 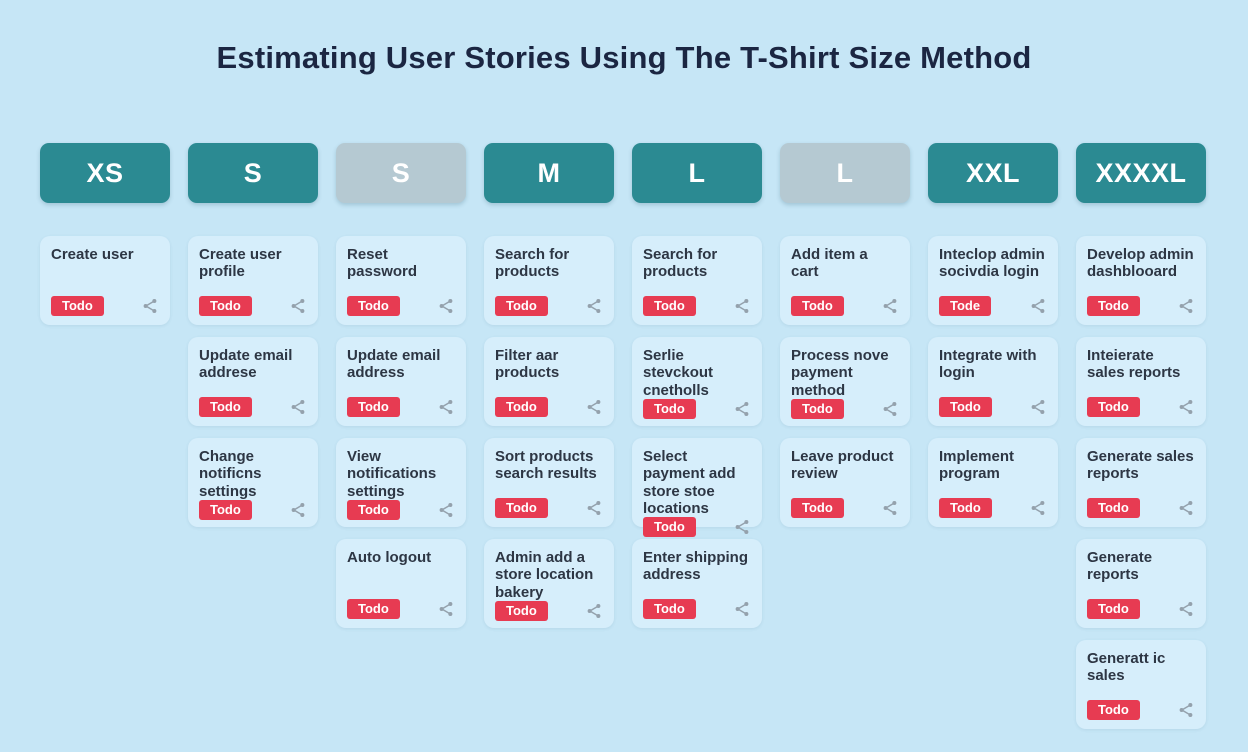 What do you see at coordinates (253, 482) in the screenshot?
I see `story-card: Change notificns settings Todo` at bounding box center [253, 482].